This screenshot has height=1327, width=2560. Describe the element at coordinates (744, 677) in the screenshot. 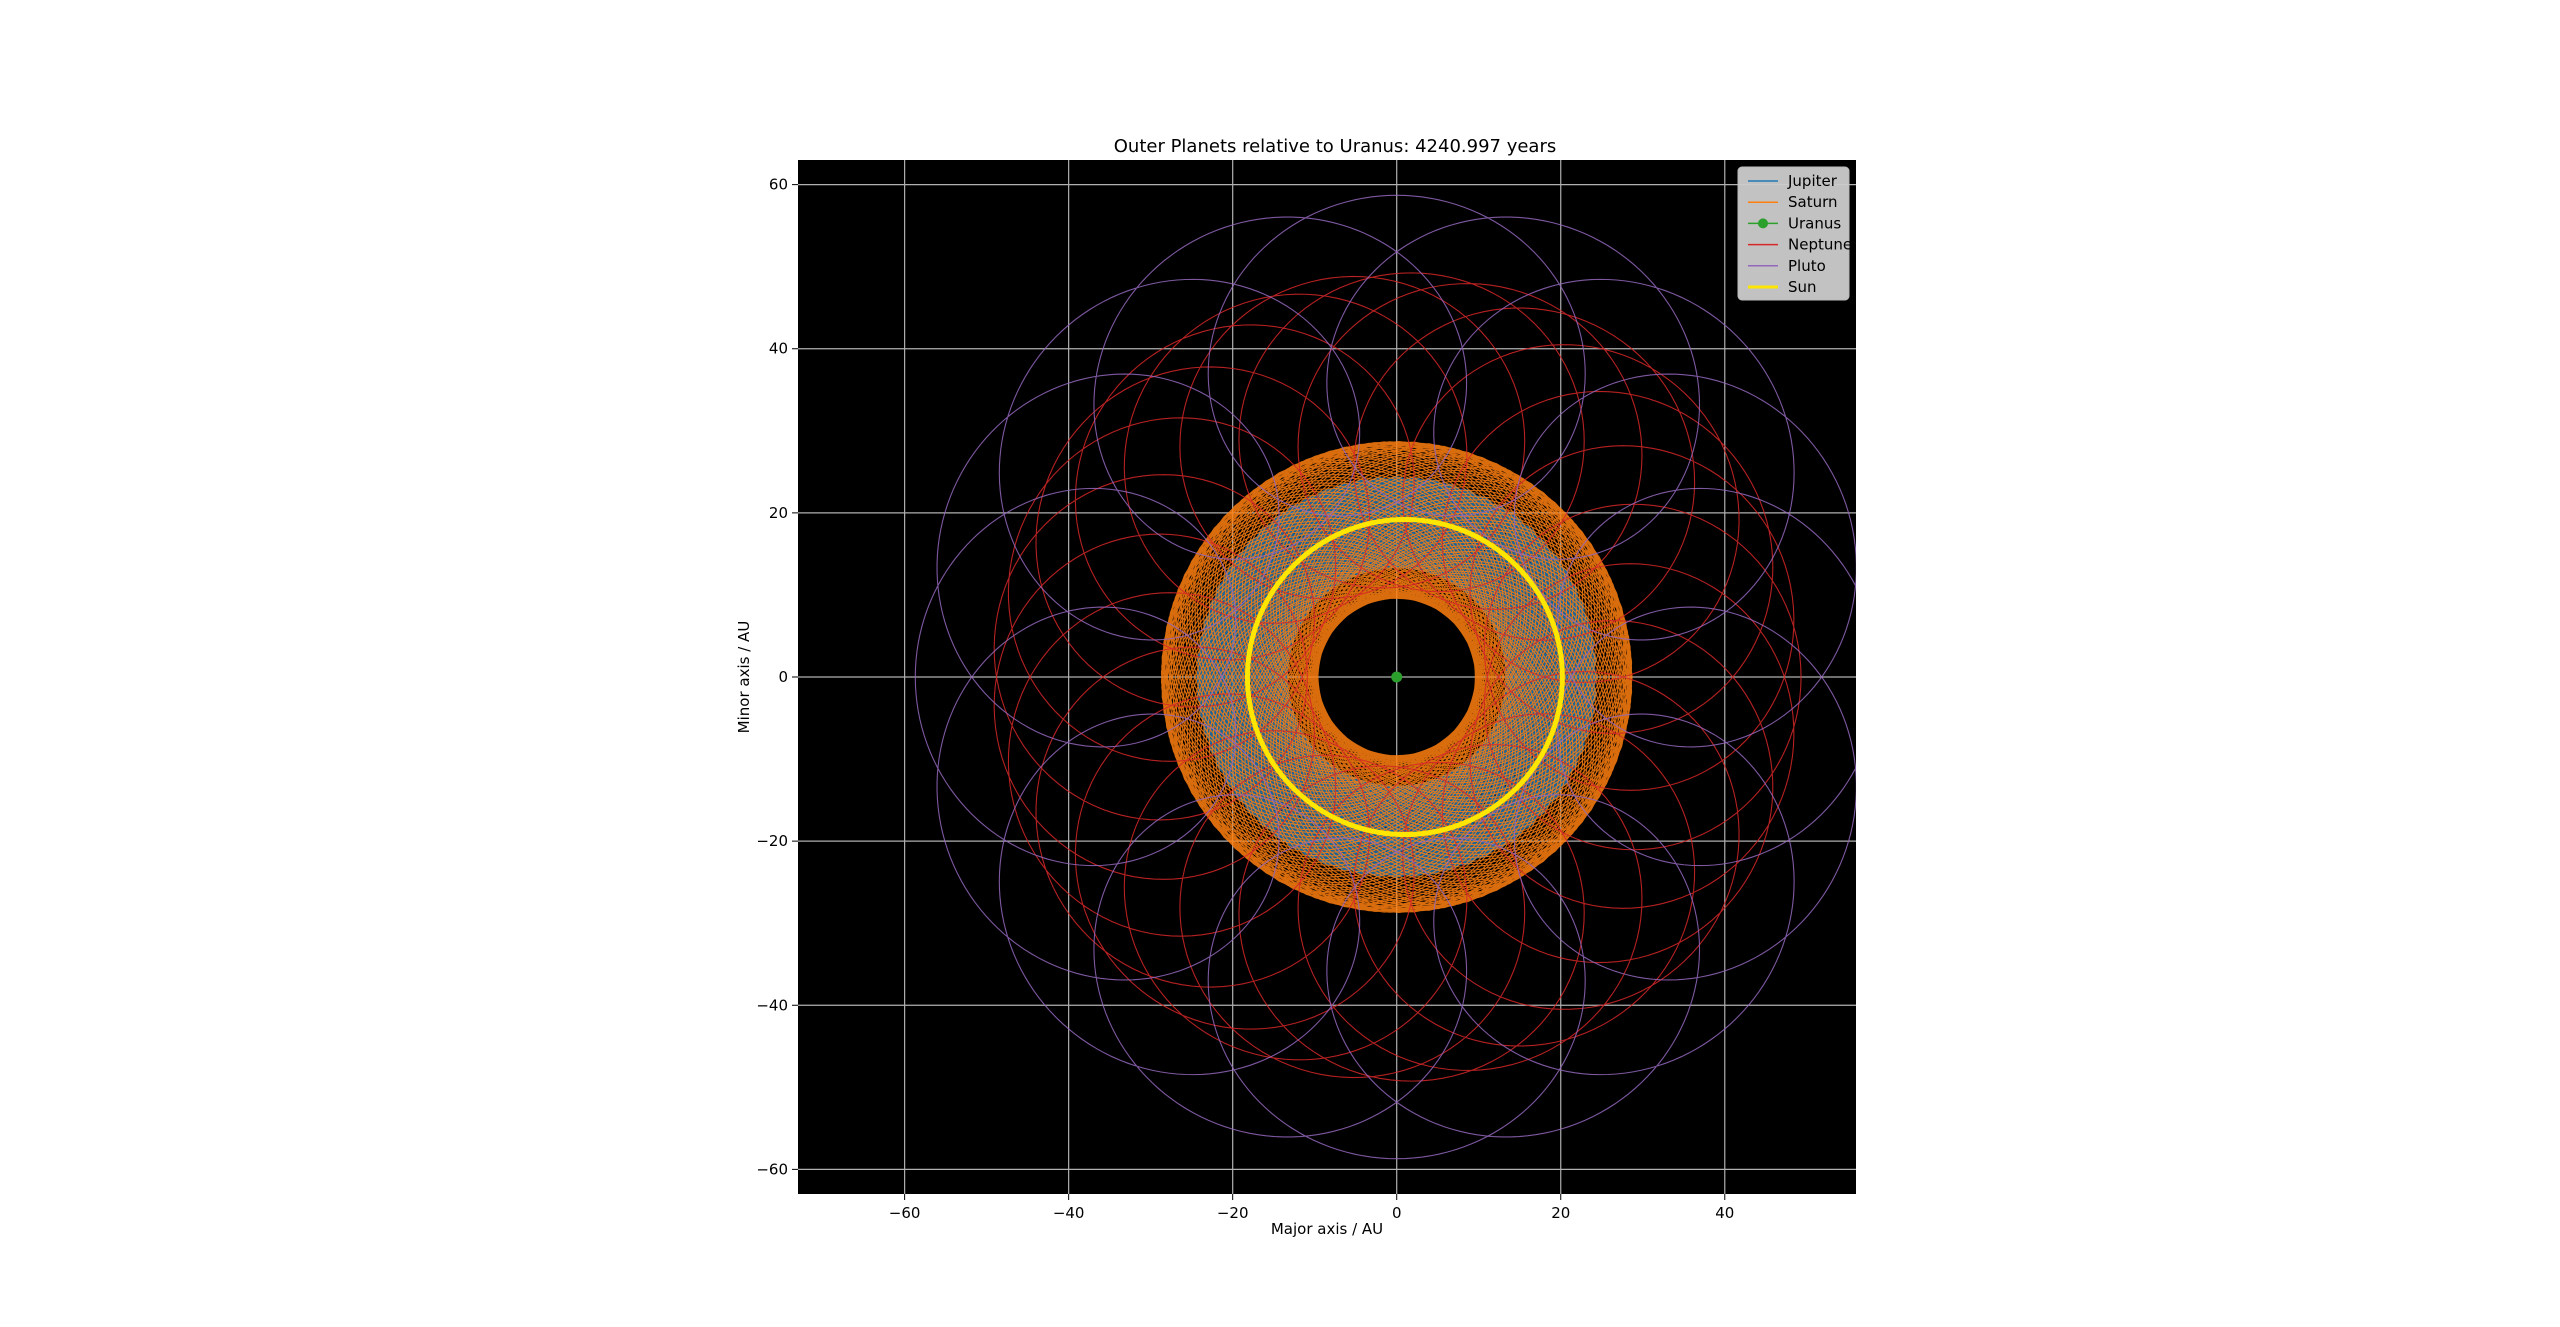

I see `y-axis-title: Minor axis / AU` at that location.